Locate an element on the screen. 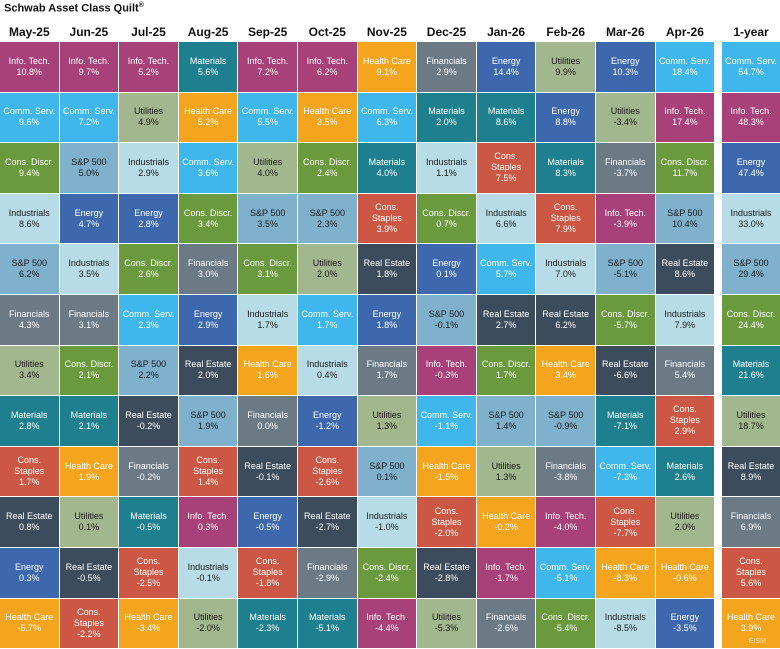  cell-value: -1.1% is located at coordinates (446, 425).